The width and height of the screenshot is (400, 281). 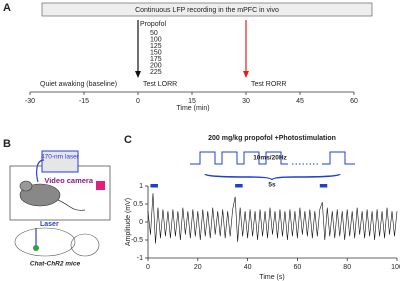 What do you see at coordinates (156, 52) in the screenshot?
I see `dose-label: 150` at bounding box center [156, 52].